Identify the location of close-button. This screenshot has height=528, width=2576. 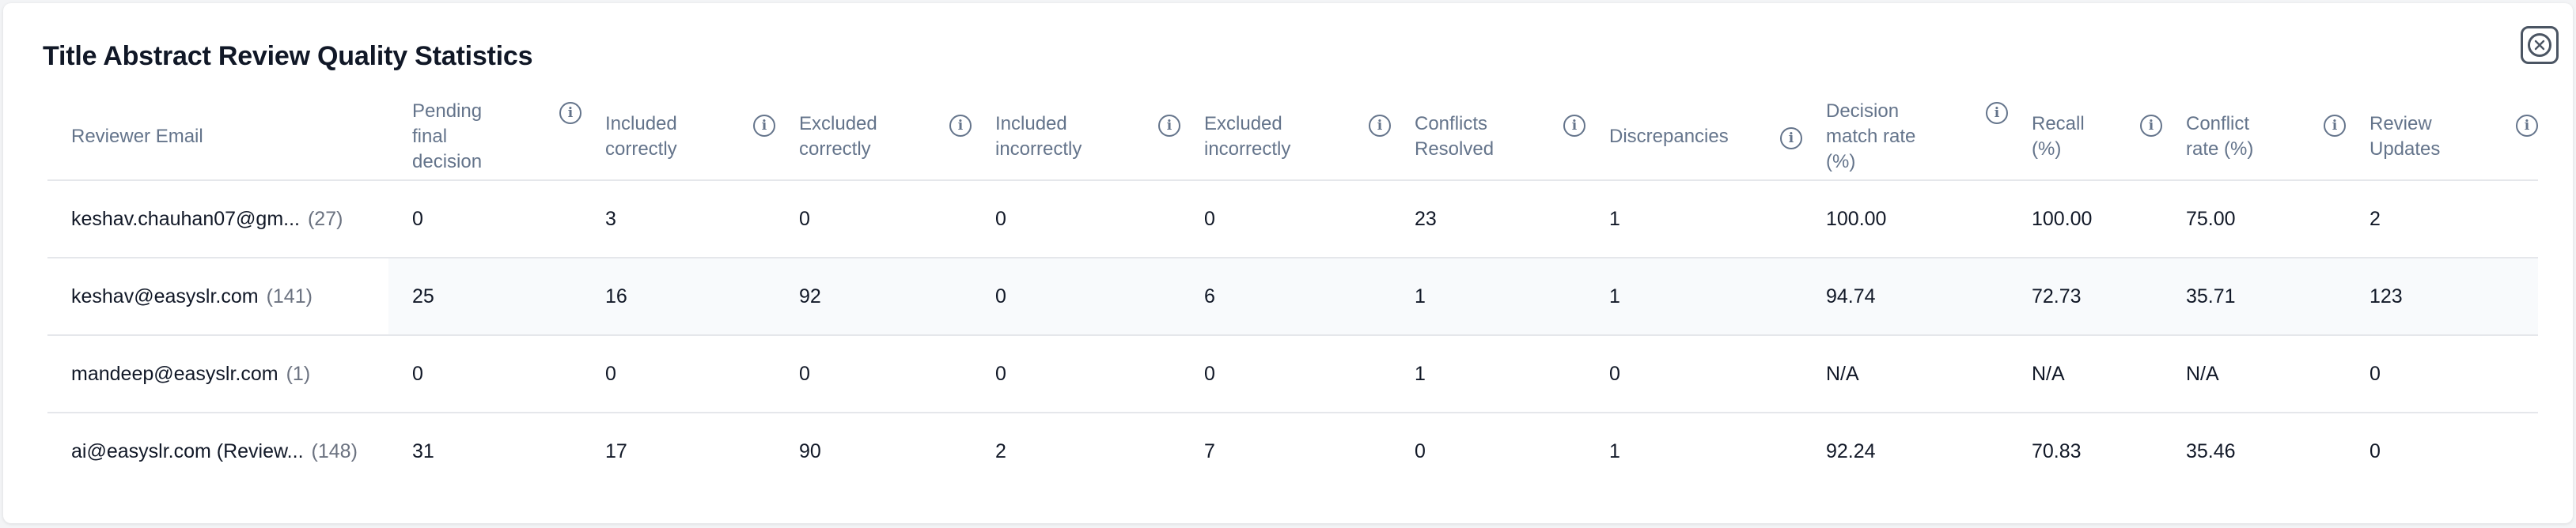
(2540, 45).